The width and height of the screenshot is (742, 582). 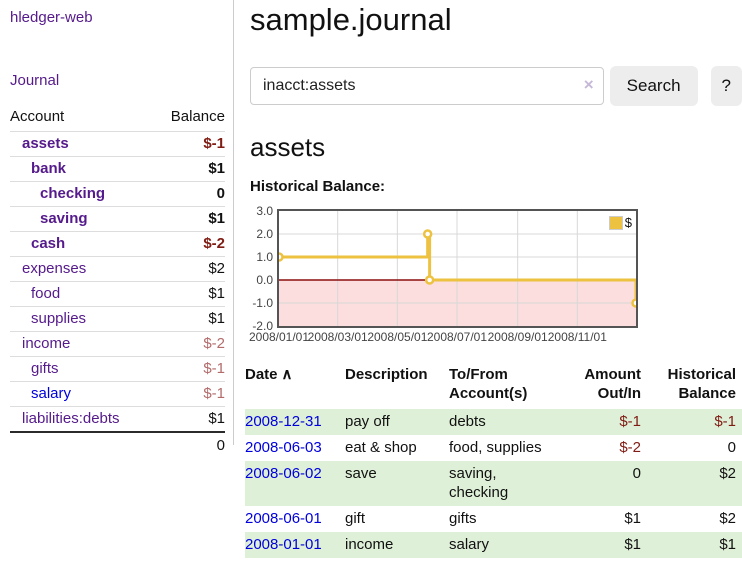 I want to click on account-row: cash $-2, so click(x=117, y=244).